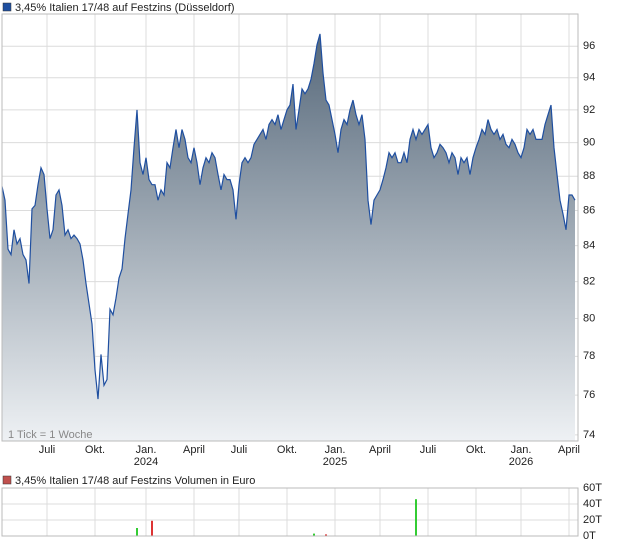 This screenshot has height=546, width=620. I want to click on y-tick-label: 0T, so click(589, 536).